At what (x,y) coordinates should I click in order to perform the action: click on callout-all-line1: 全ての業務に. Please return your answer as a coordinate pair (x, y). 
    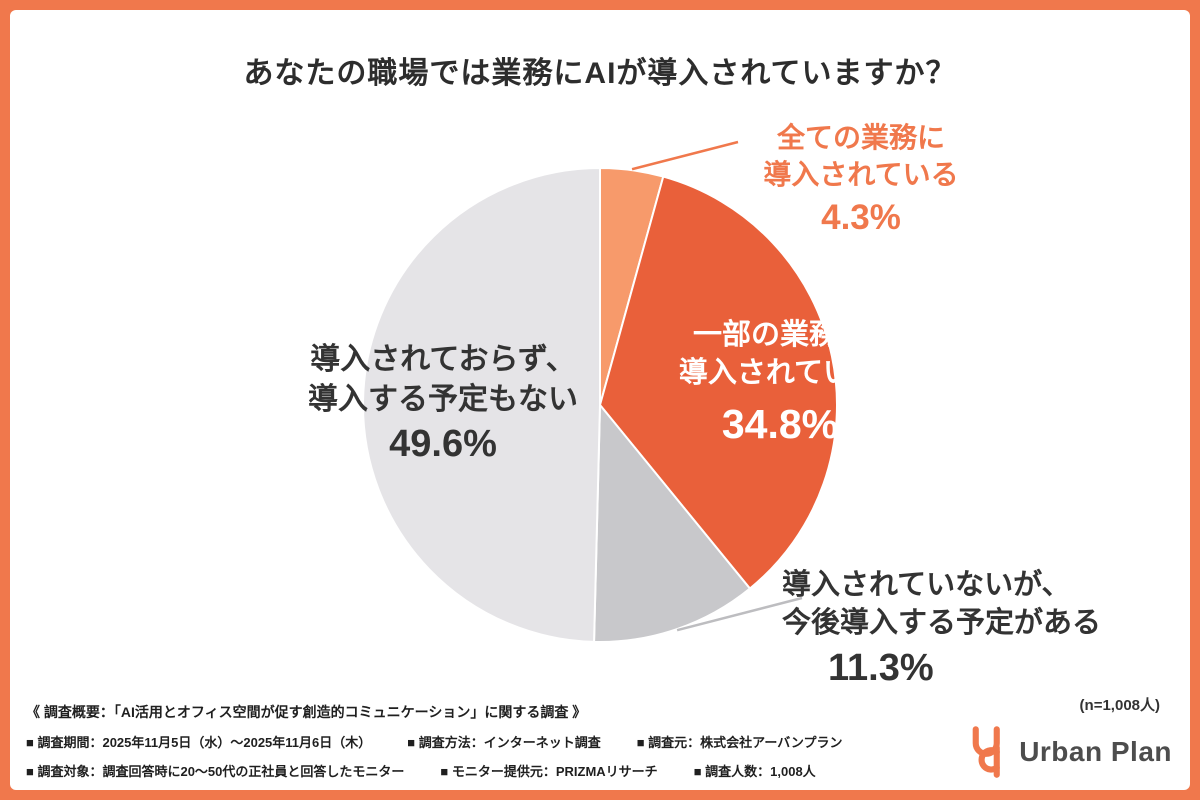
    Looking at the image, I should click on (860, 137).